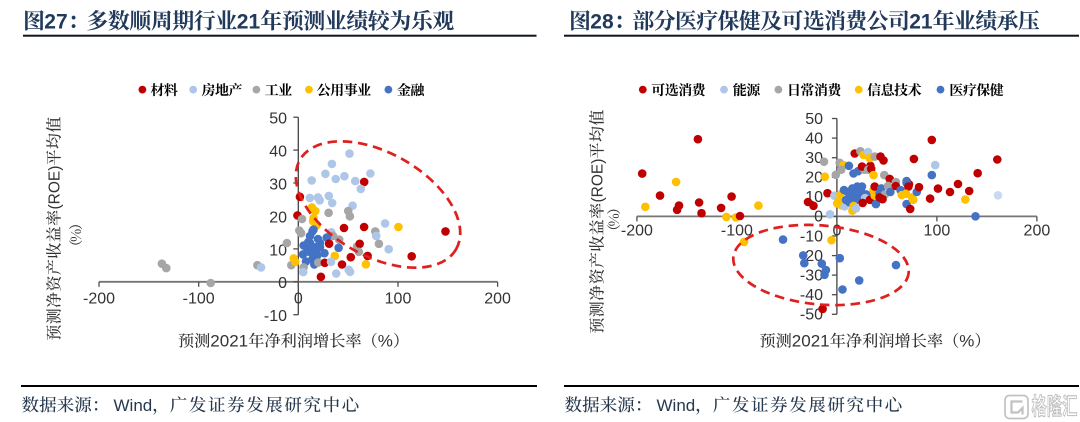  I want to click on svg-text: 28, so click(602, 22).